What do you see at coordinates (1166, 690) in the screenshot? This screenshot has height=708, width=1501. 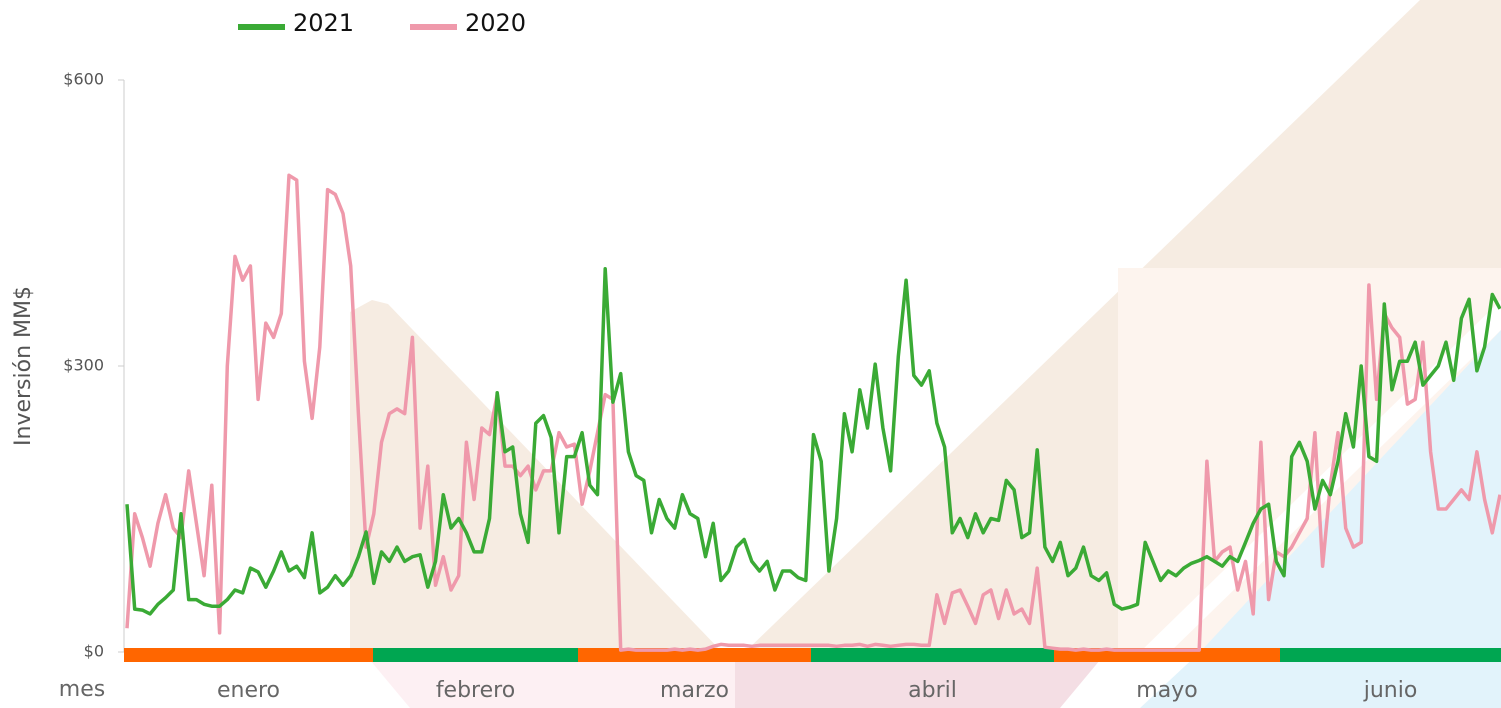 I see `month-label: mayo` at bounding box center [1166, 690].